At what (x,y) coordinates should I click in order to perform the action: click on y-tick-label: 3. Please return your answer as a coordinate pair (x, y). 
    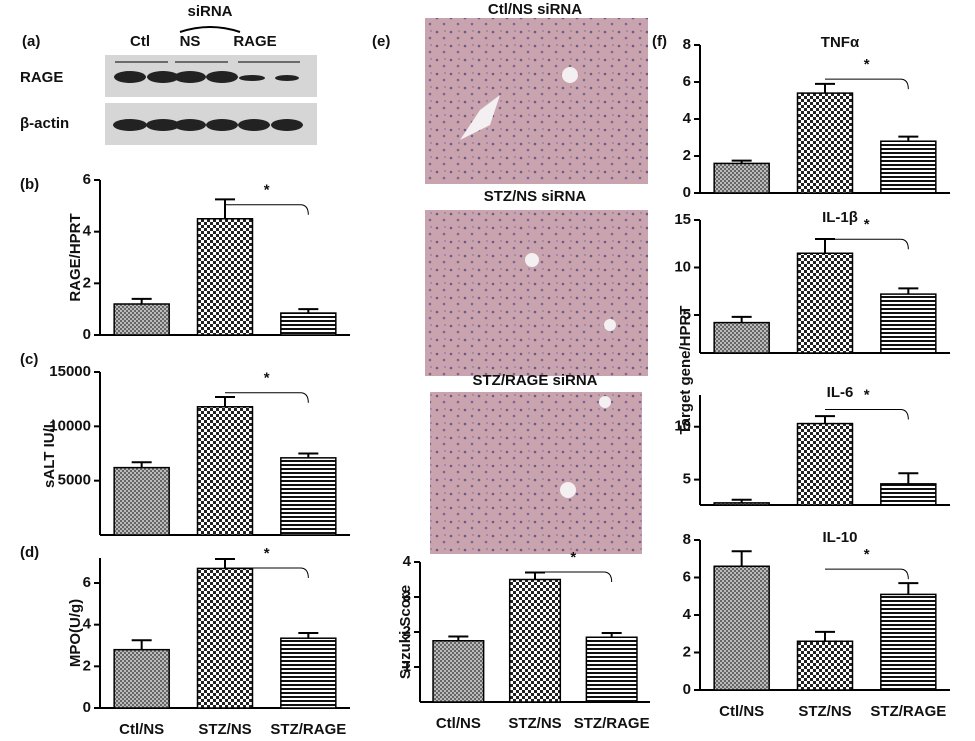
    Looking at the image, I should click on (407, 596).